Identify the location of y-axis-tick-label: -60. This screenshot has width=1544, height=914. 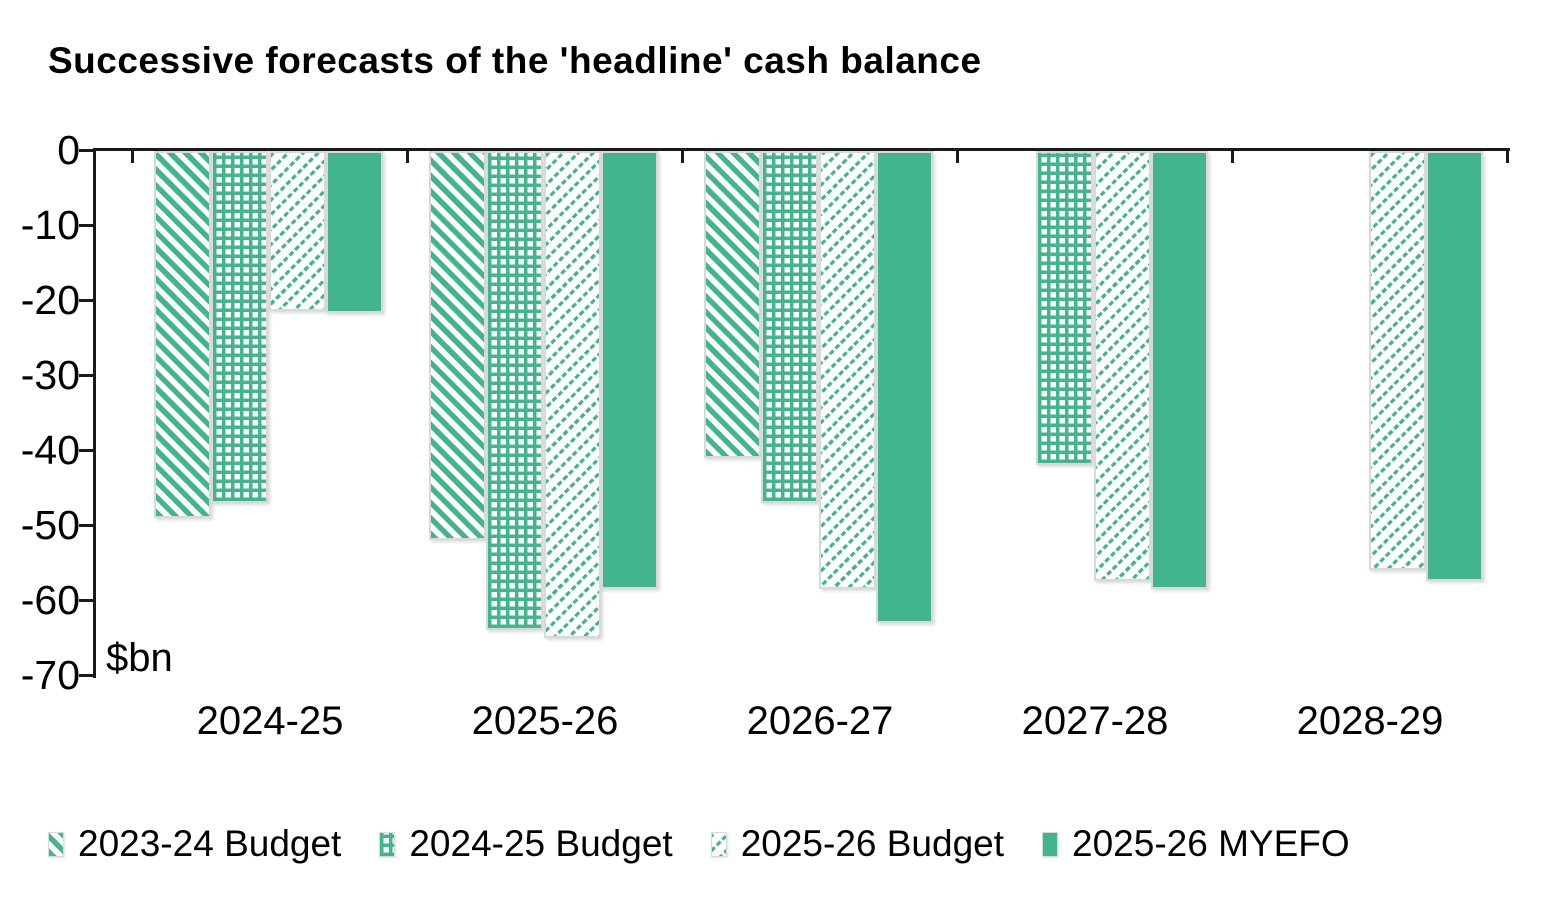
(50, 600).